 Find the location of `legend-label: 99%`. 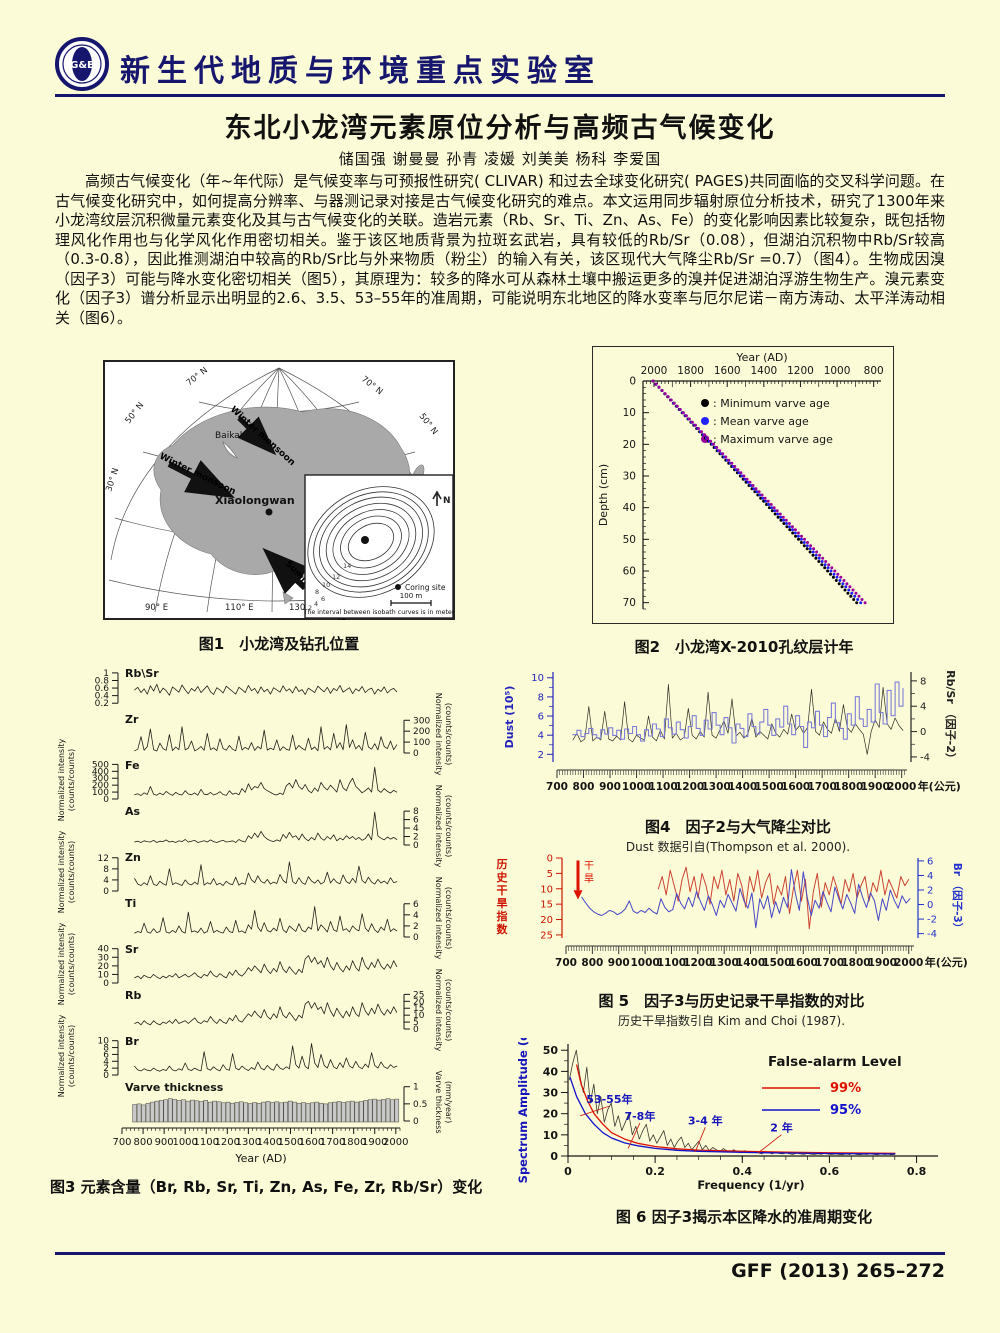

legend-label: 99% is located at coordinates (845, 1088).